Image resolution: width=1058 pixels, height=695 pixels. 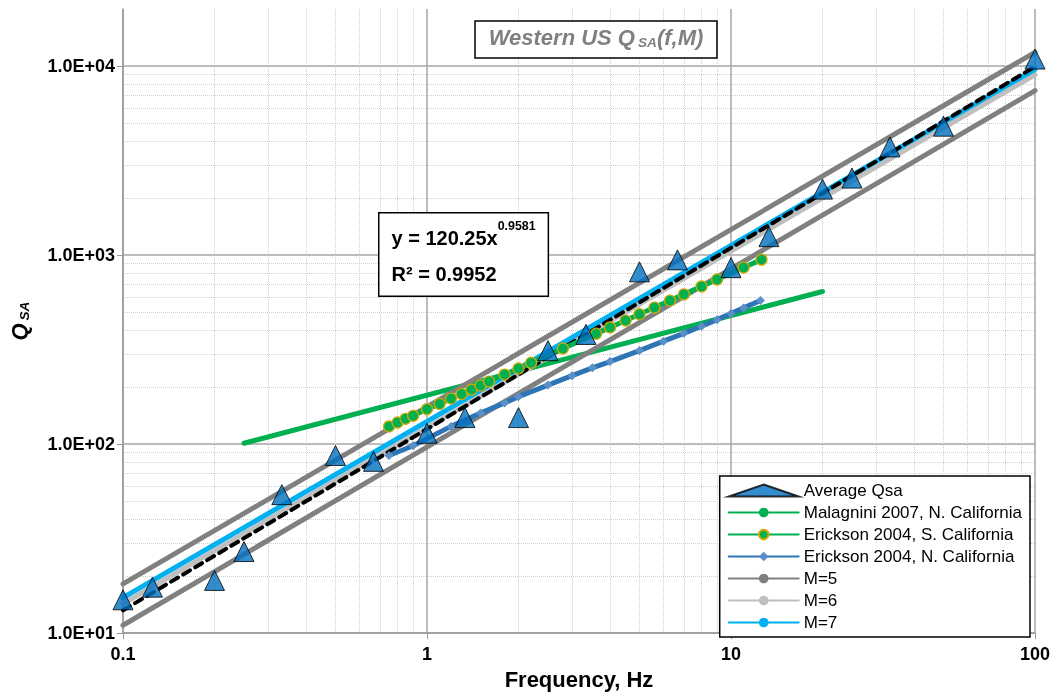 What do you see at coordinates (81, 444) in the screenshot?
I see `y-tick-label: 1.0E+02` at bounding box center [81, 444].